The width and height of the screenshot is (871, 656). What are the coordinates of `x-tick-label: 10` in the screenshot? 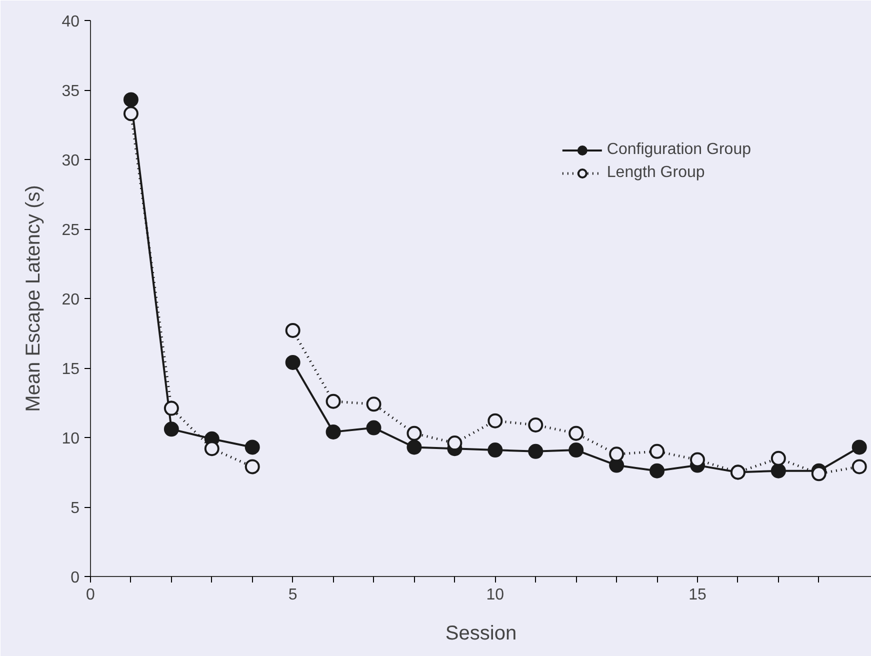 It's located at (495, 595).